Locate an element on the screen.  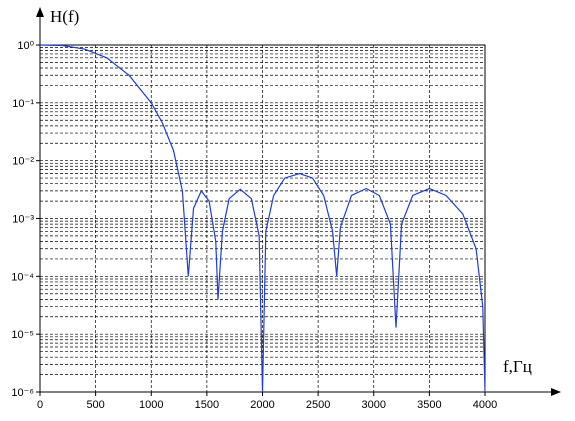
y-tick-label: 10⁻³ is located at coordinates (23, 220).